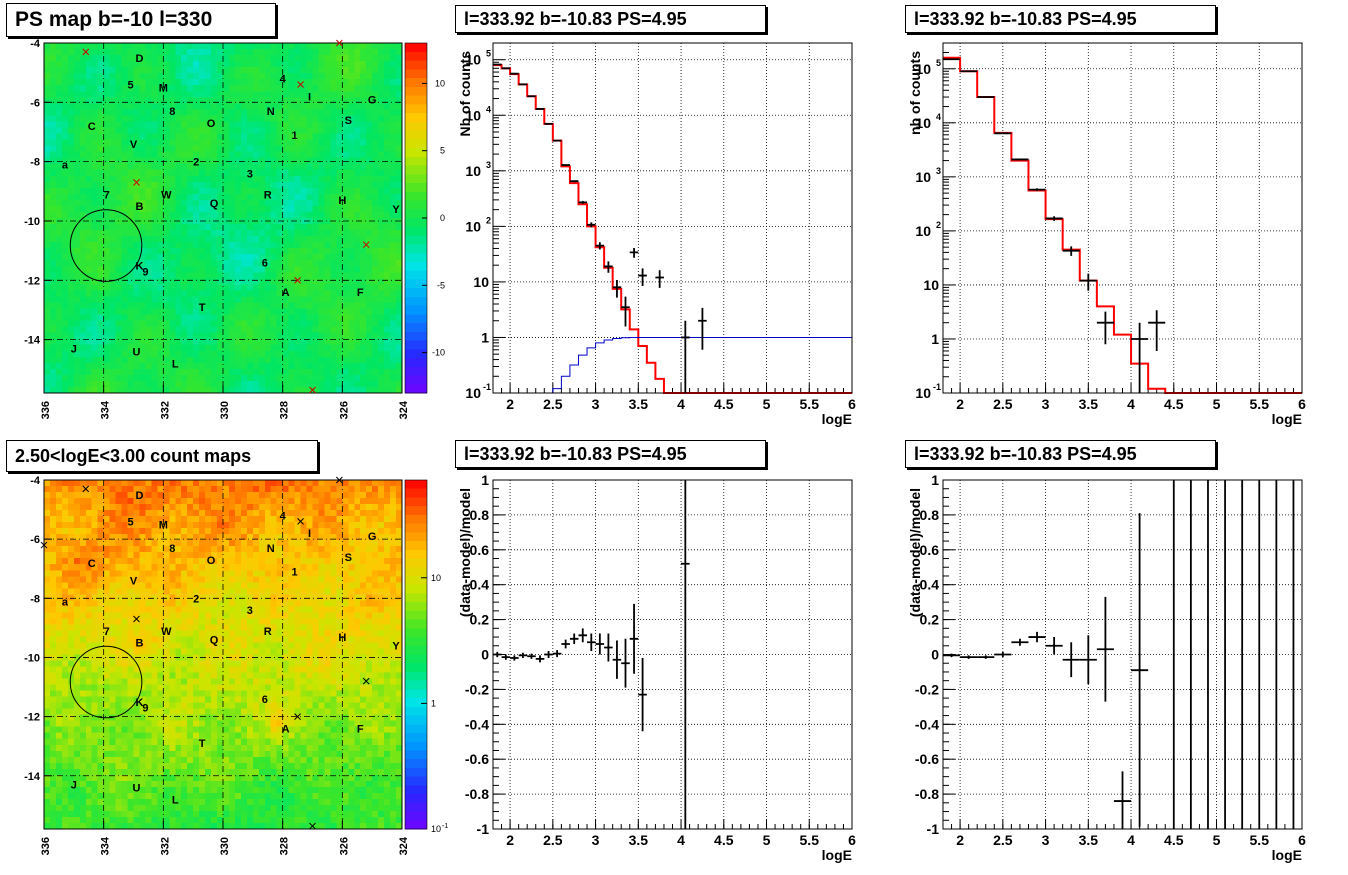 This screenshot has width=1348, height=875. Describe the element at coordinates (927, 794) in the screenshot. I see `y-tick-label: -0.8` at that location.